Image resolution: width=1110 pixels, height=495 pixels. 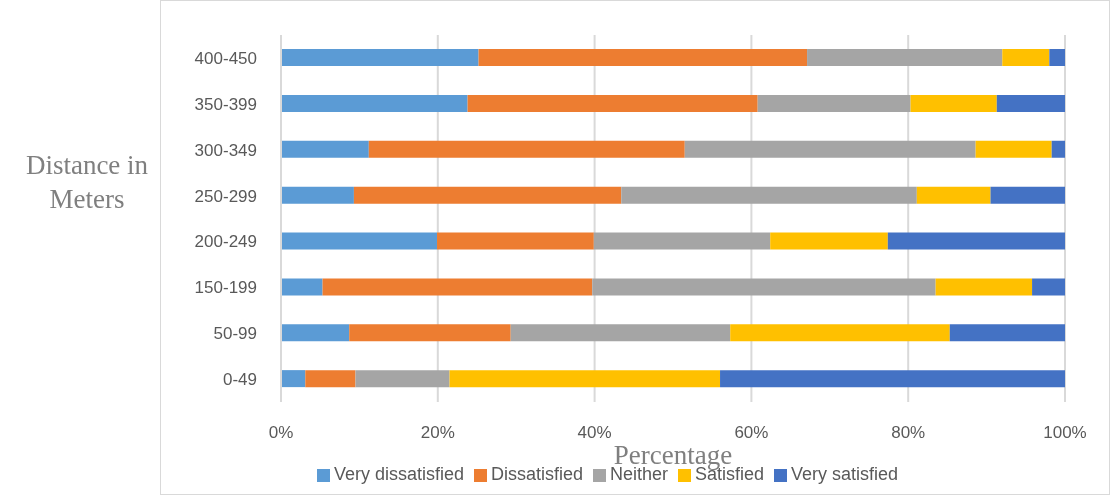 I want to click on y-tick-label: 0-49, so click(x=239, y=380).